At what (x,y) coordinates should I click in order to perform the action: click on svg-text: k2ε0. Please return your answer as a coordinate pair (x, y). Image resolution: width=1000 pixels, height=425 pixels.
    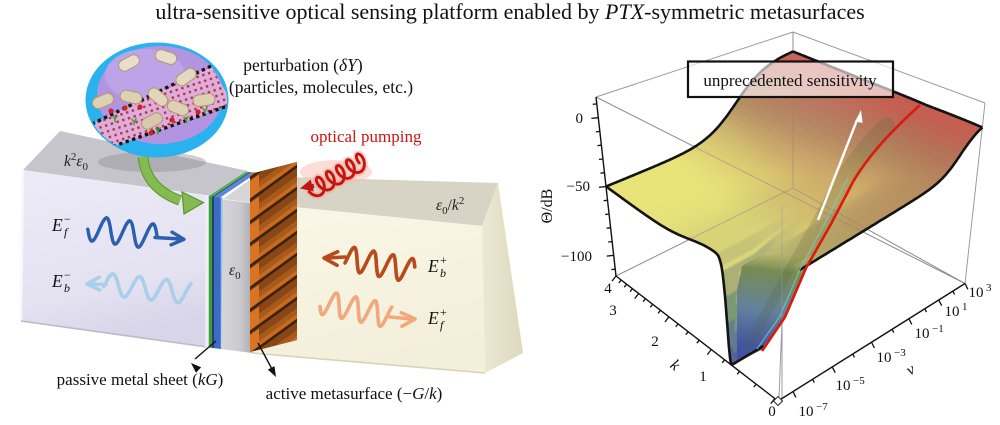
    Looking at the image, I should click on (76, 162).